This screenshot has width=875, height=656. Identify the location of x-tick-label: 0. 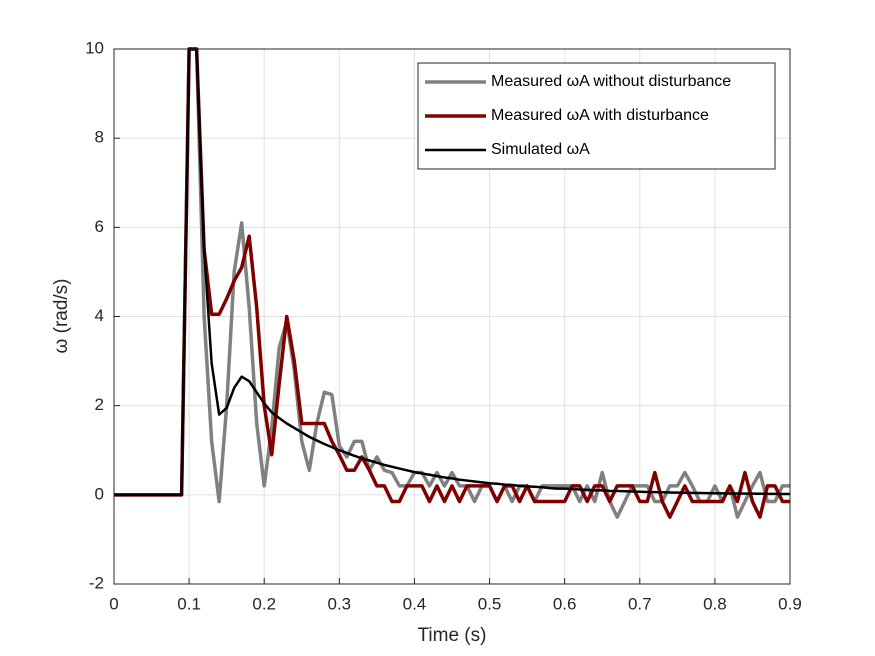
(113, 603).